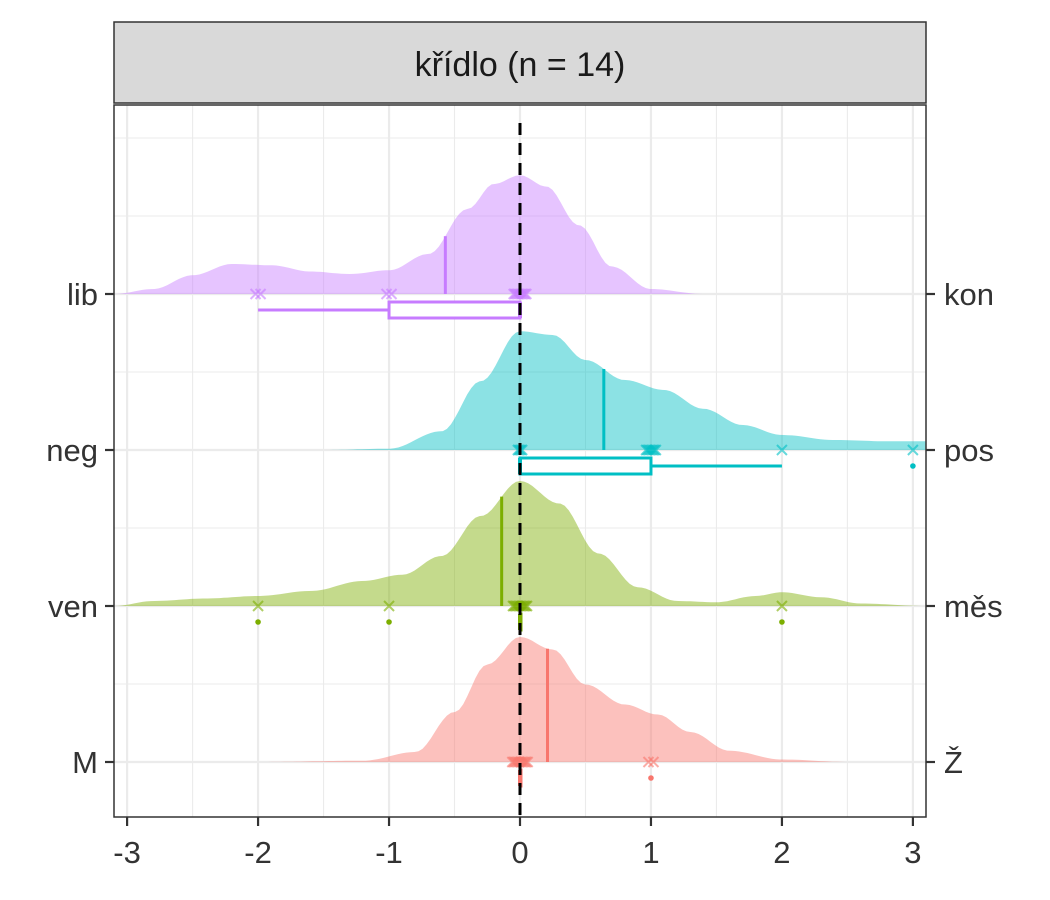  What do you see at coordinates (73, 606) in the screenshot?
I see `y-label-left: ven` at bounding box center [73, 606].